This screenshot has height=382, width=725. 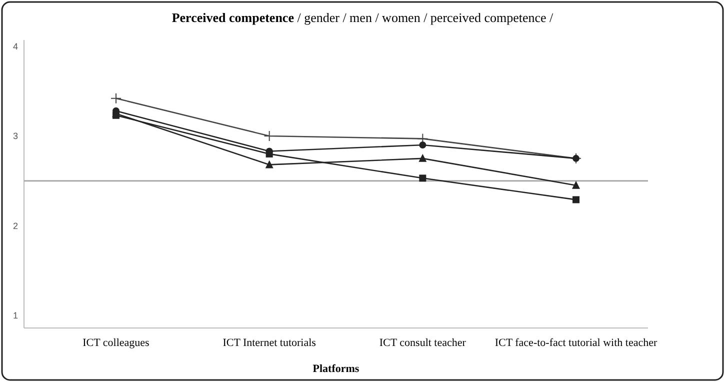 I want to click on y-tick-label: 1, so click(x=15, y=315).